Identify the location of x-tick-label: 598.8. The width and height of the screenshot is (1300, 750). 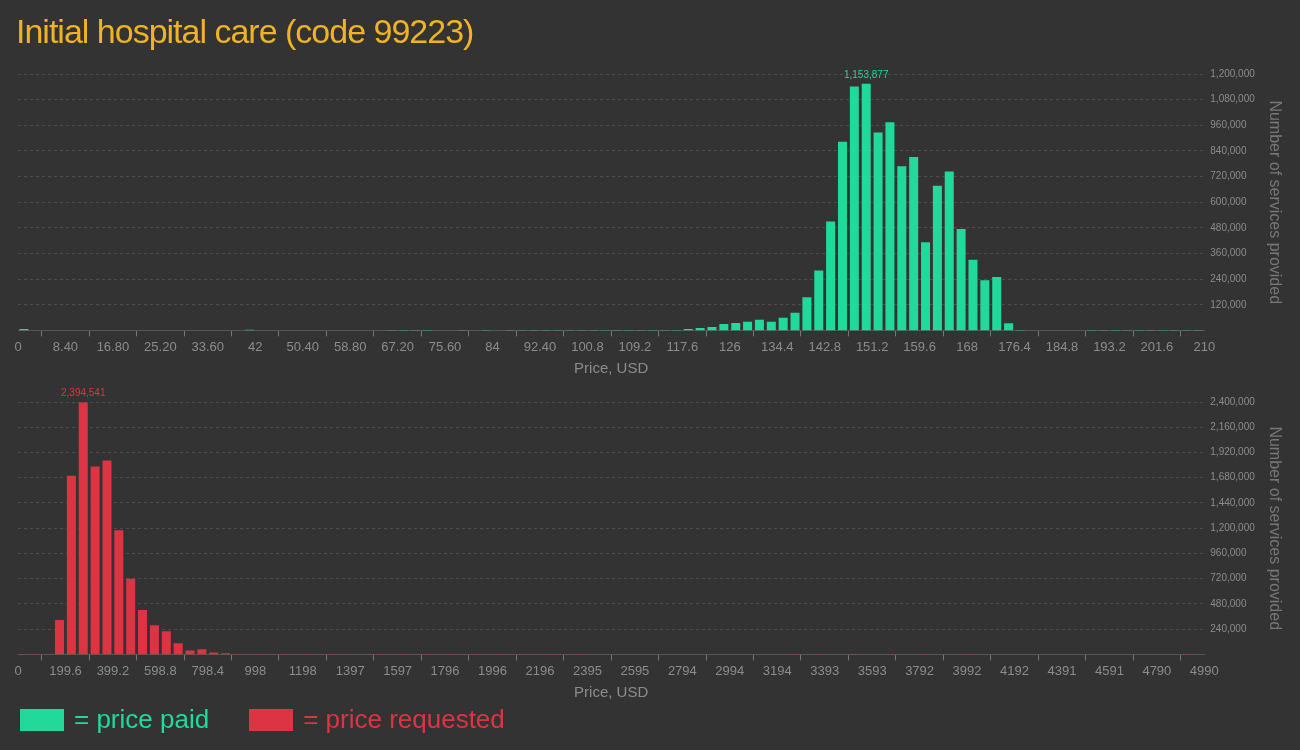
(160, 670).